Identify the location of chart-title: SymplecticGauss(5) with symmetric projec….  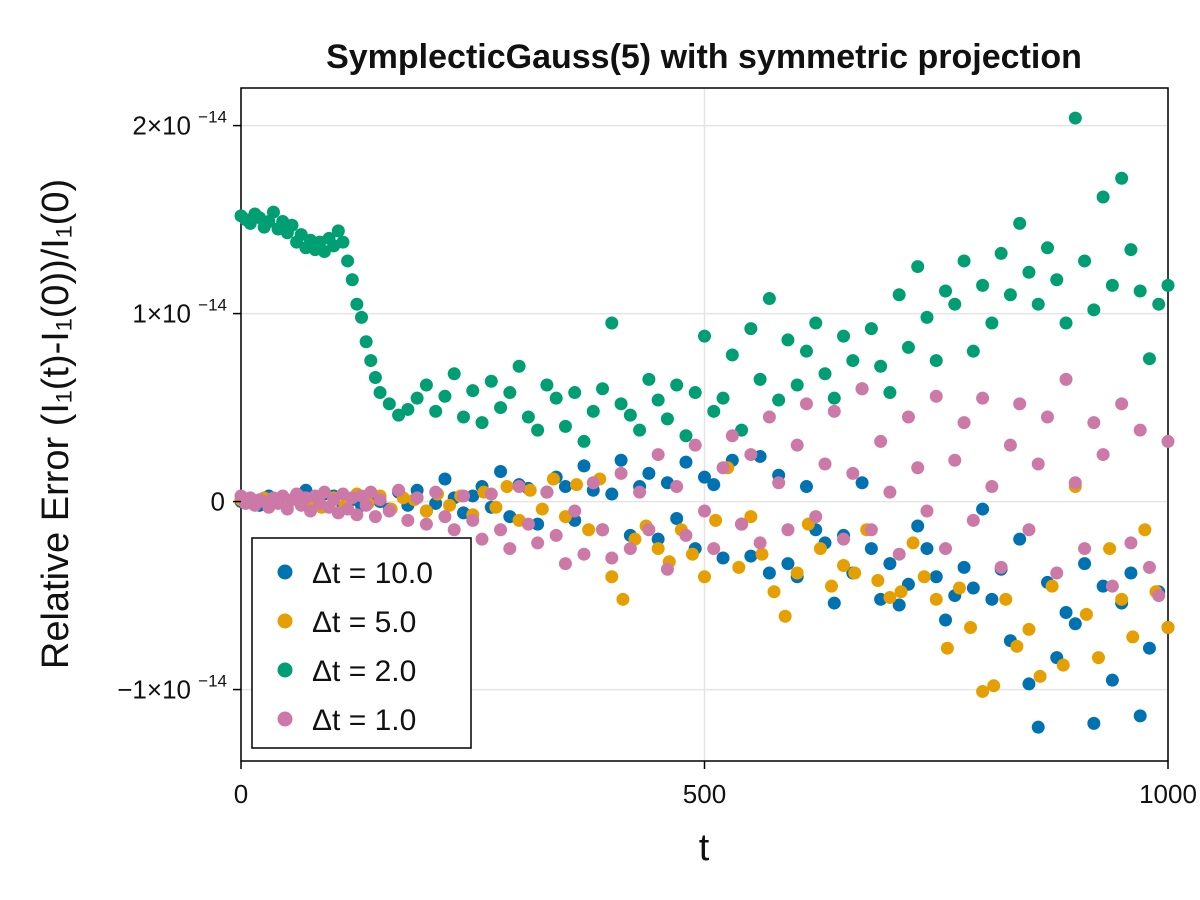
(704, 57).